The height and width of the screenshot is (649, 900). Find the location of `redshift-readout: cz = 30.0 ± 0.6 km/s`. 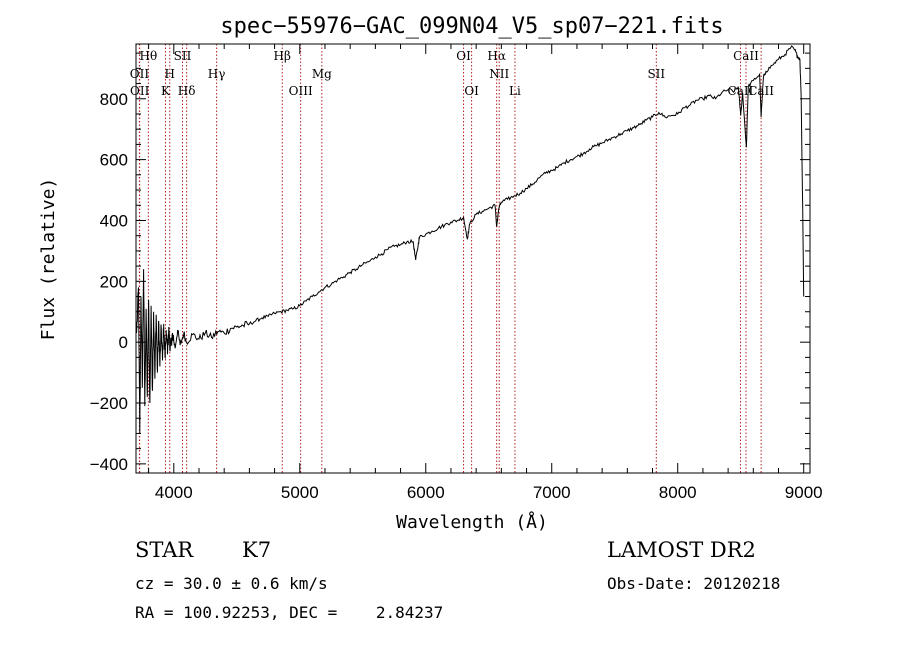

redshift-readout: cz = 30.0 ± 0.6 km/s is located at coordinates (231, 583).